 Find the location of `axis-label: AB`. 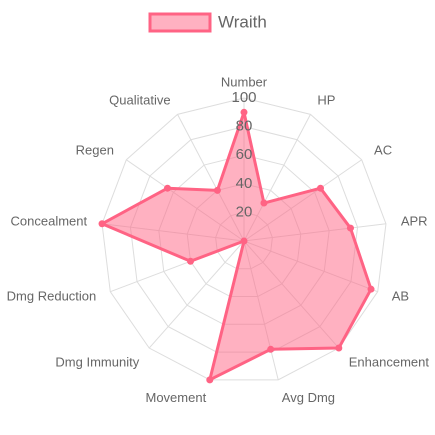

axis-label: AB is located at coordinates (400, 295).